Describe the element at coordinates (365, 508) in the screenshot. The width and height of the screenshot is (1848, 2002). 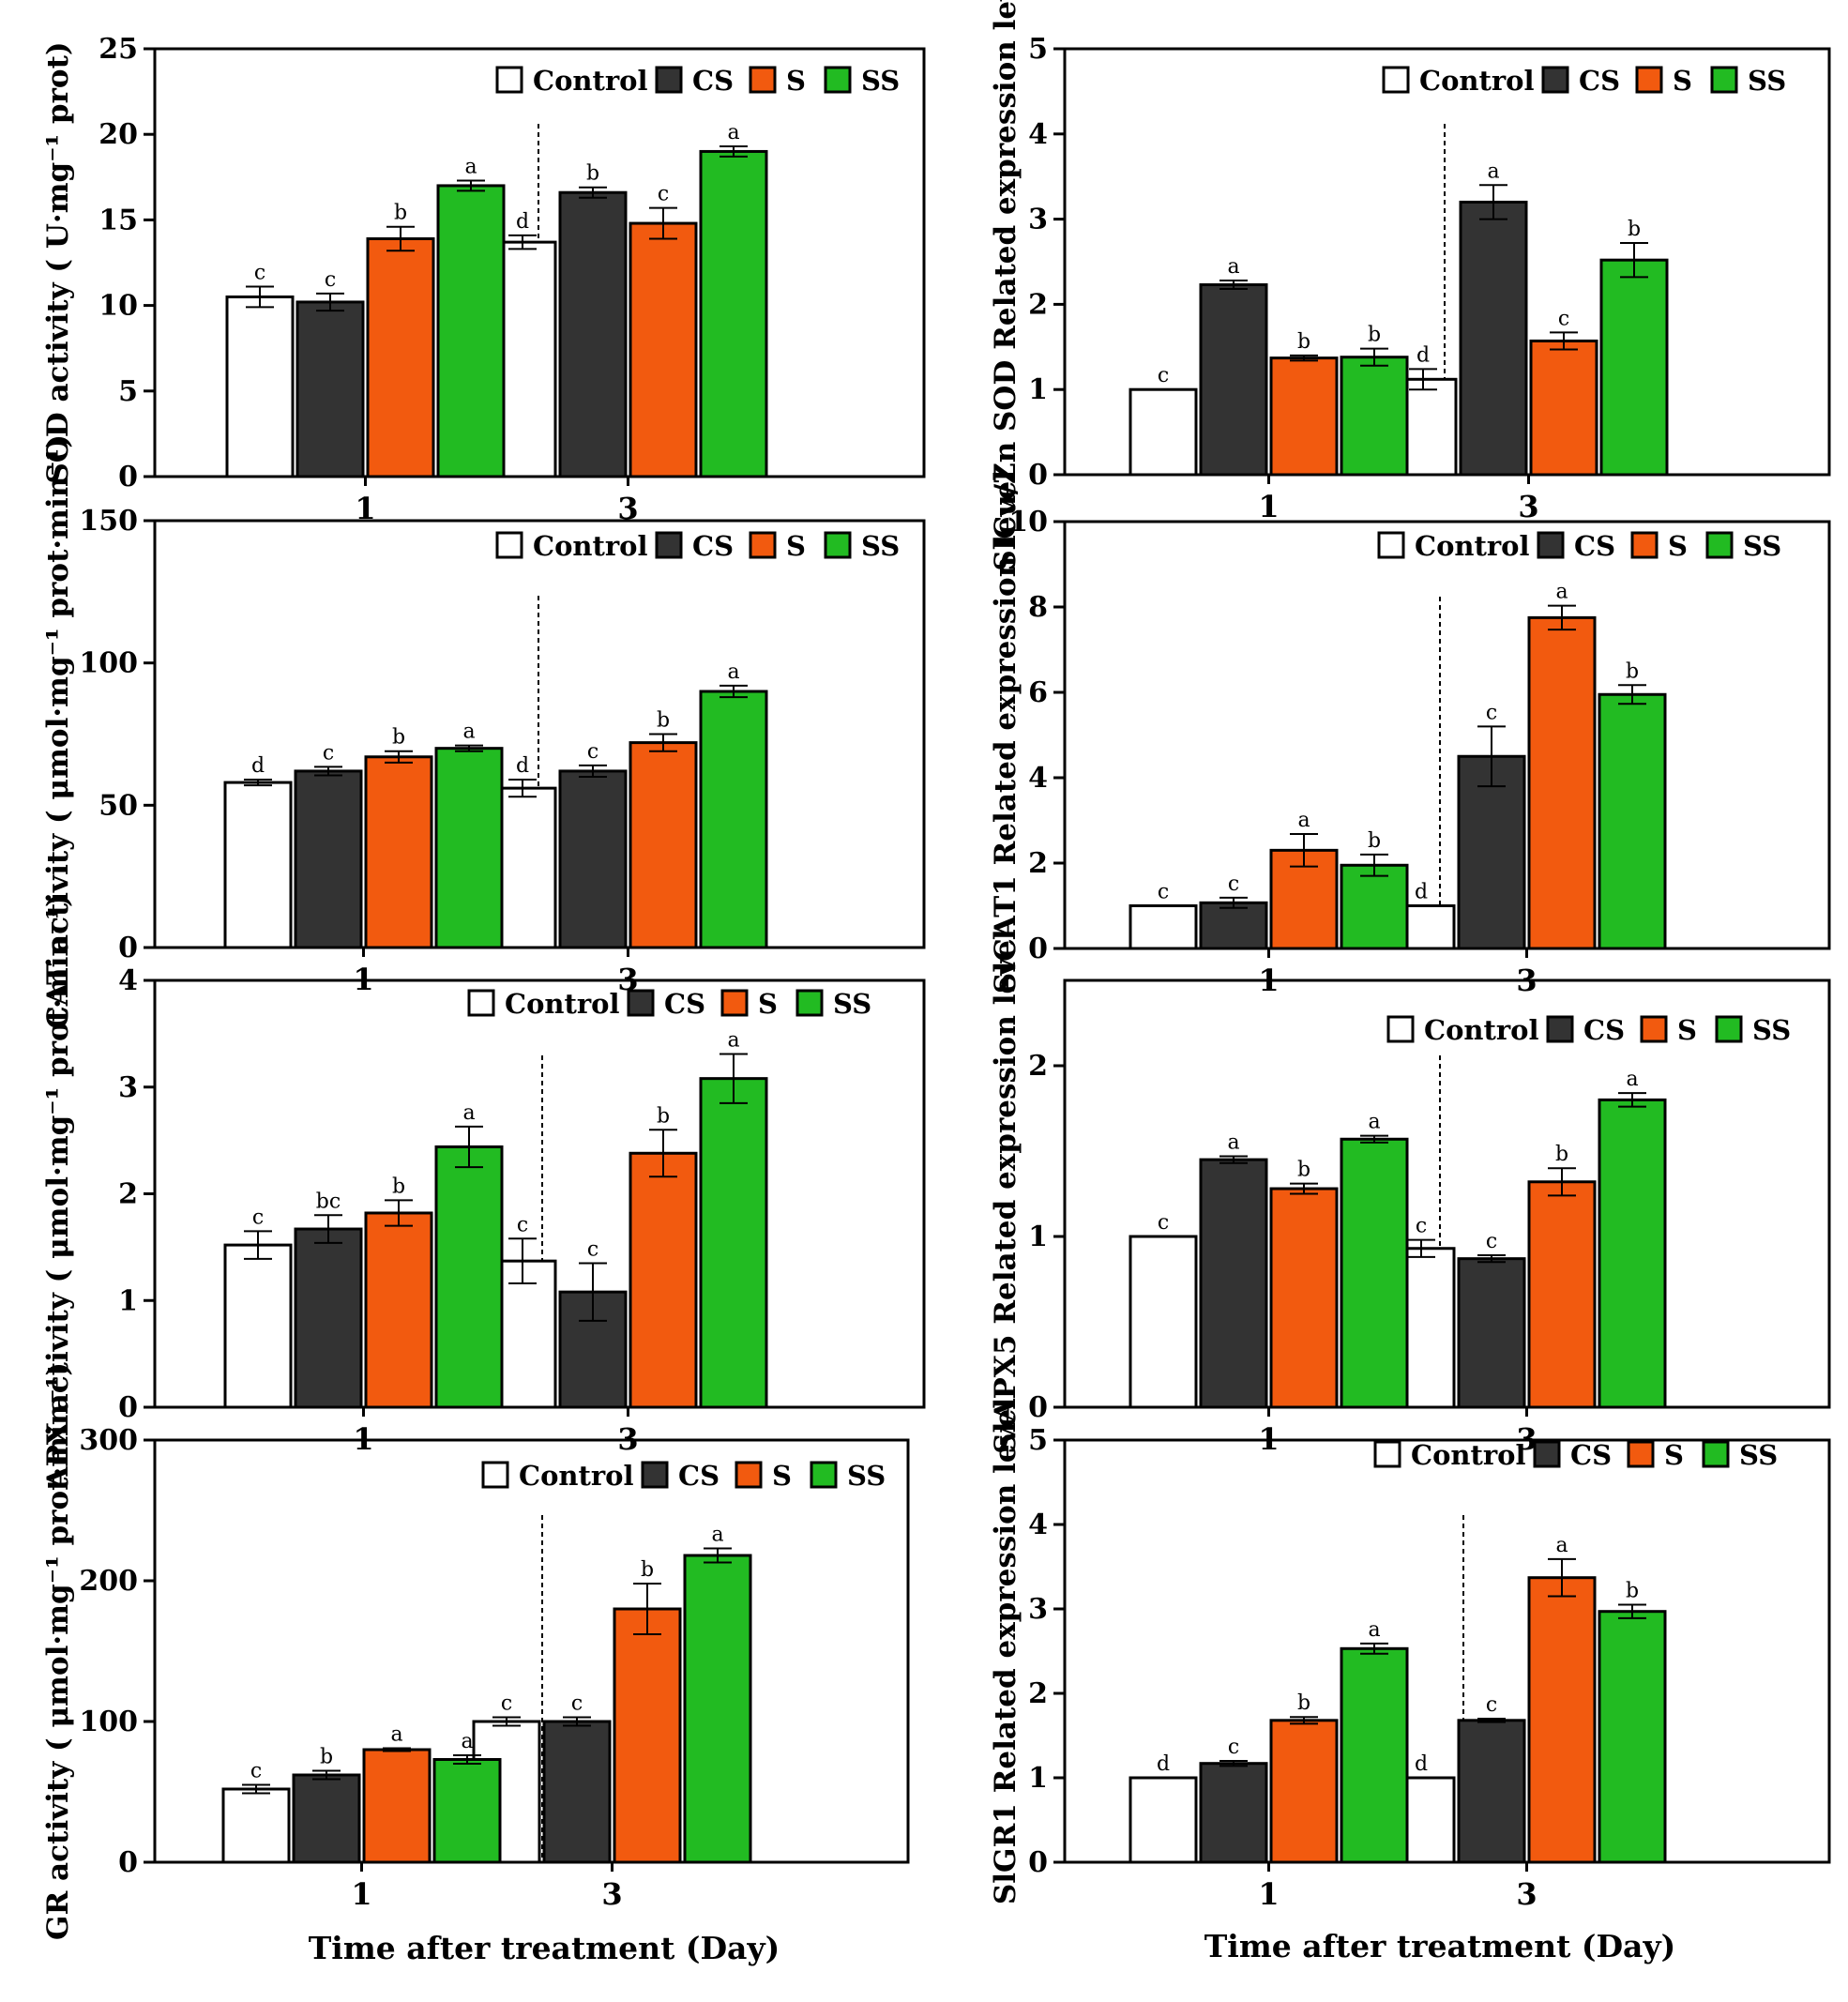
I see `x-category-label: 1` at that location.